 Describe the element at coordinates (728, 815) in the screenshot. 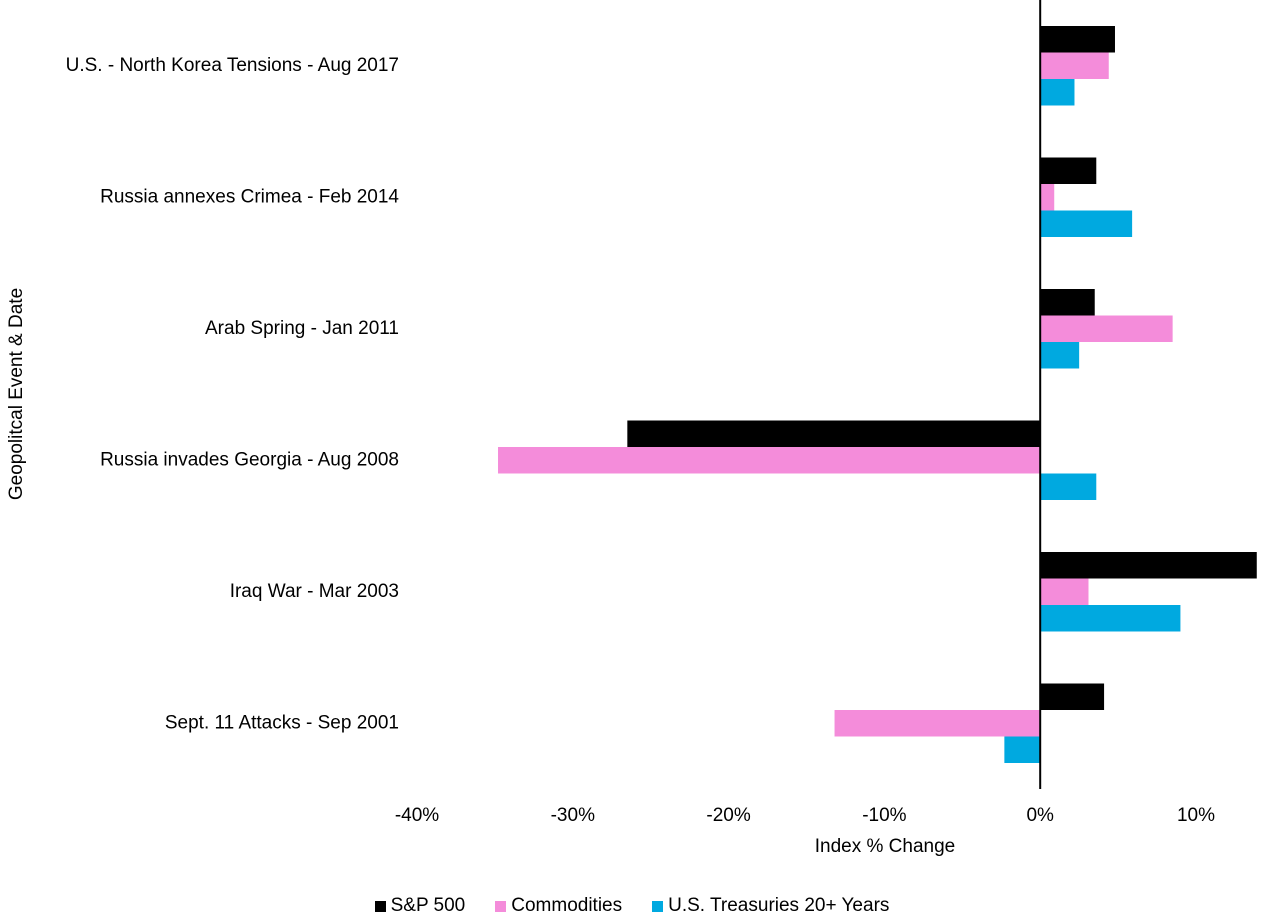

I see `x-tick-label: -20%` at that location.